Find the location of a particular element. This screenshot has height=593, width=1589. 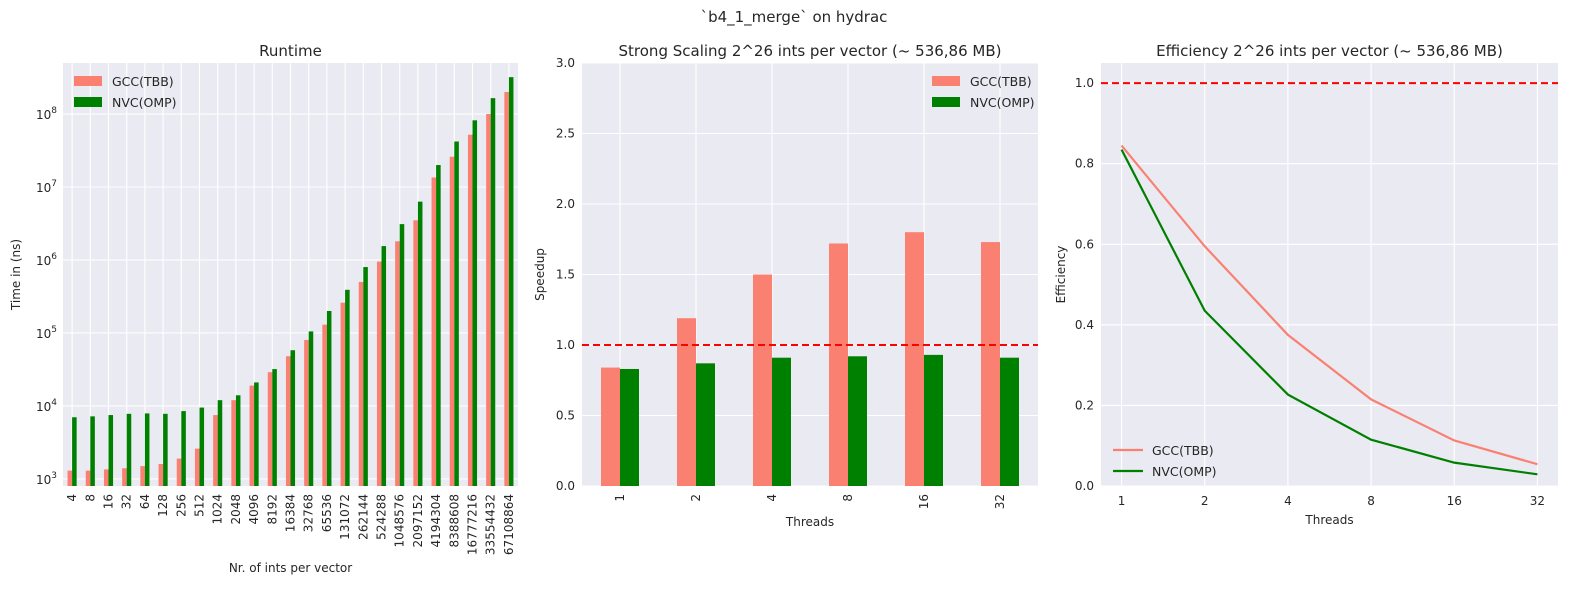

y-axis-label: Speedup is located at coordinates (540, 274).